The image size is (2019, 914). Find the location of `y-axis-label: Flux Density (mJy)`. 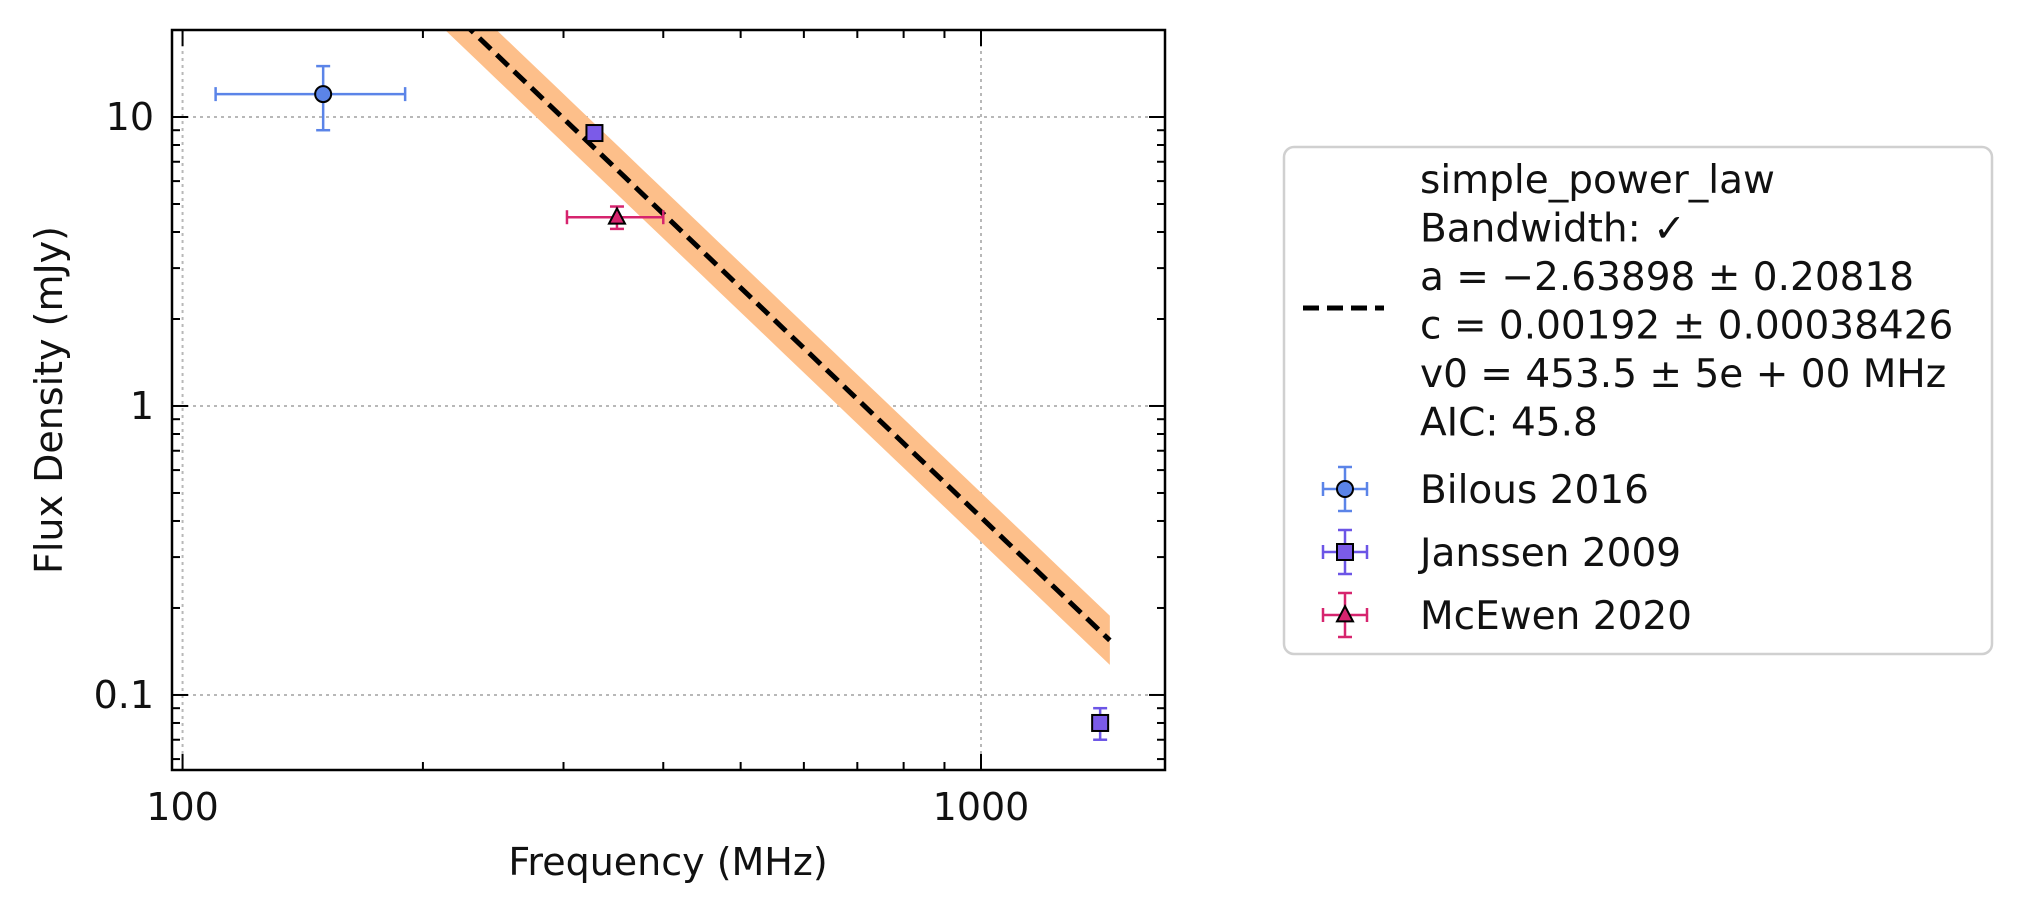

y-axis-label: Flux Density (mJy) is located at coordinates (49, 400).